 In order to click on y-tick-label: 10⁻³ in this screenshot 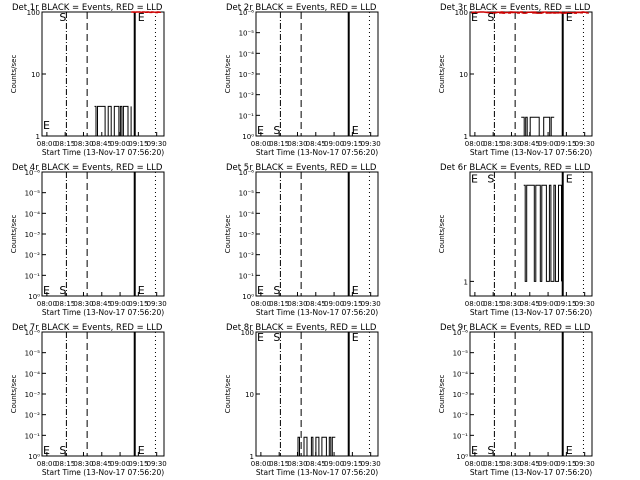, I will do `click(33, 235)`.